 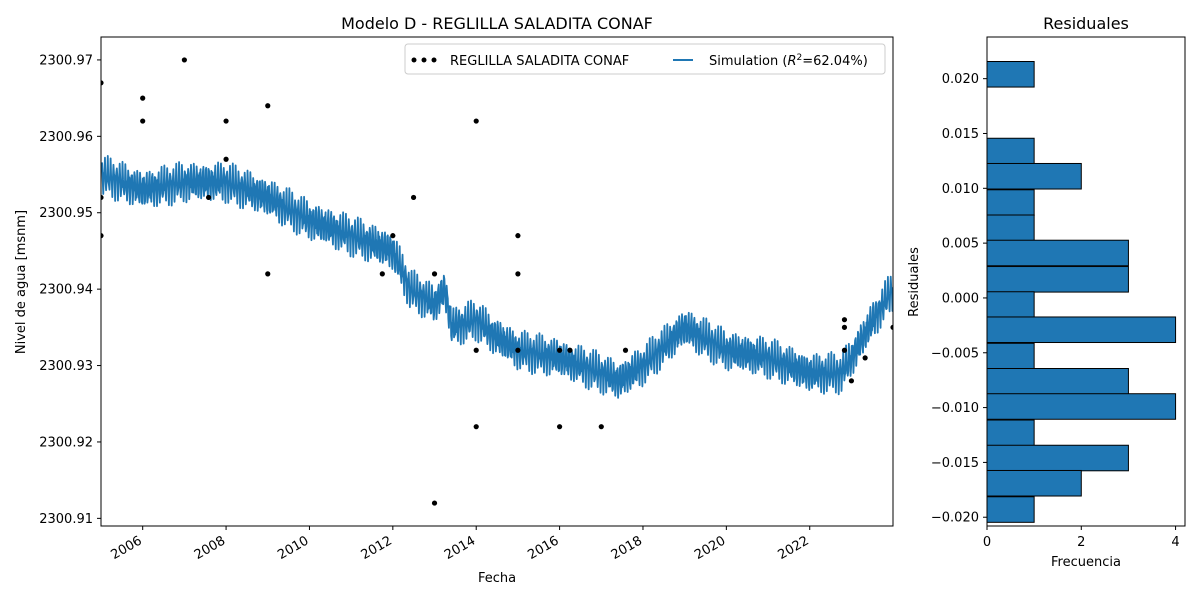 What do you see at coordinates (914, 282) in the screenshot?
I see `residuals-y-axis-label: Residuales` at bounding box center [914, 282].